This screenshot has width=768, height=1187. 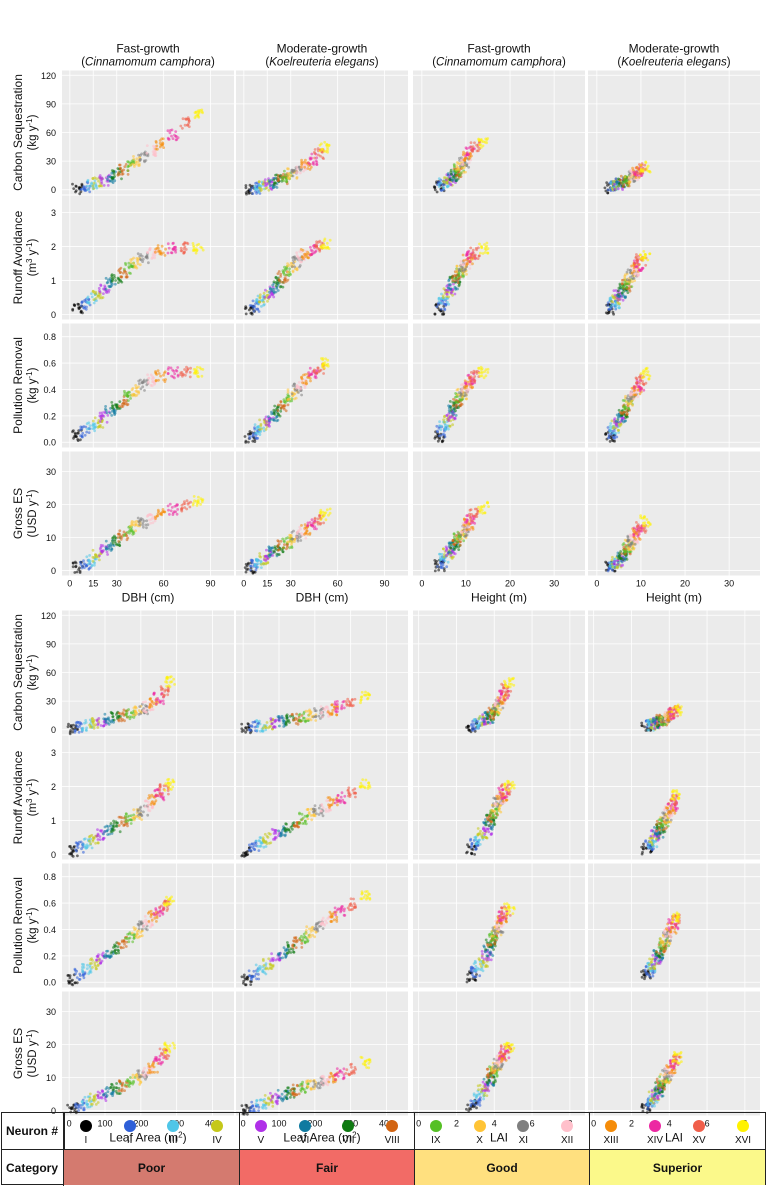 What do you see at coordinates (466, 584) in the screenshot?
I see `x-tick-label: 10` at bounding box center [466, 584].